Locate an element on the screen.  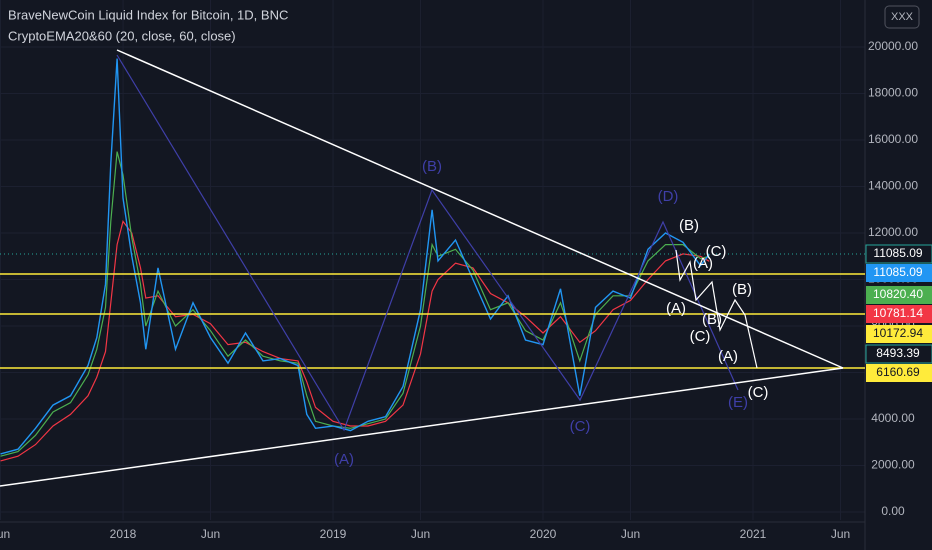
wave-label: (E) is located at coordinates (738, 402).